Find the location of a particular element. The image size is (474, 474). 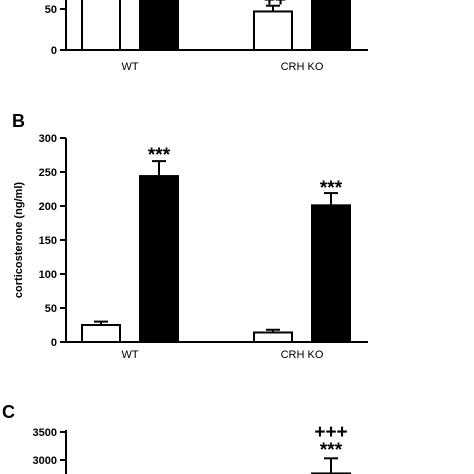

y-tick-label: 200 is located at coordinates (48, 207).